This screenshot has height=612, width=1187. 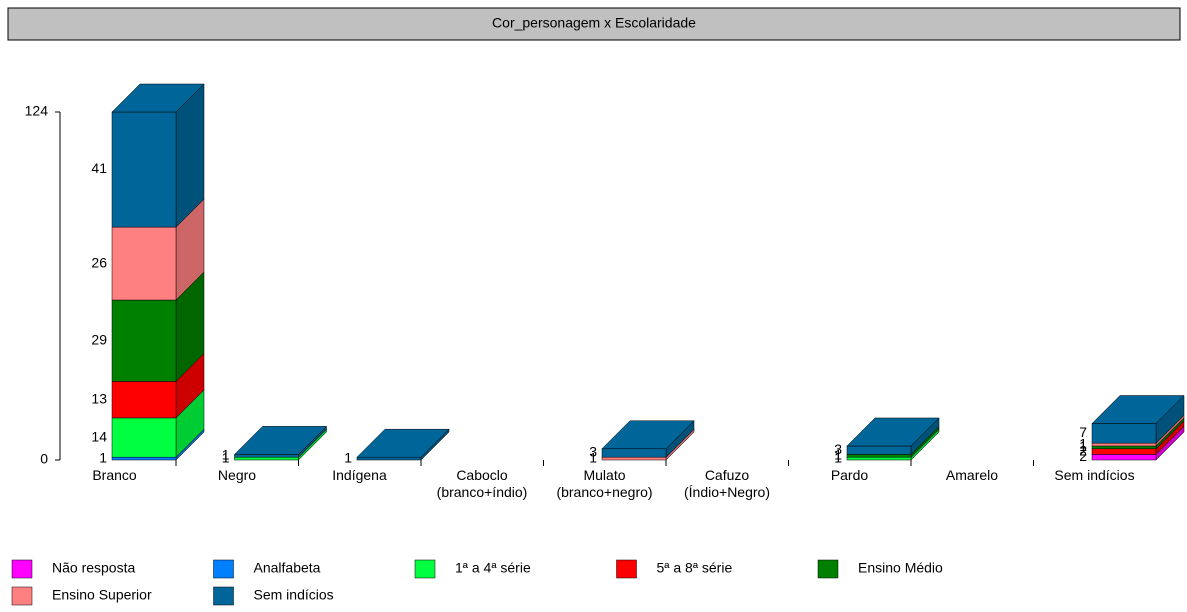 I want to click on legend-label: 1ª a 4ª série, so click(x=493, y=568).